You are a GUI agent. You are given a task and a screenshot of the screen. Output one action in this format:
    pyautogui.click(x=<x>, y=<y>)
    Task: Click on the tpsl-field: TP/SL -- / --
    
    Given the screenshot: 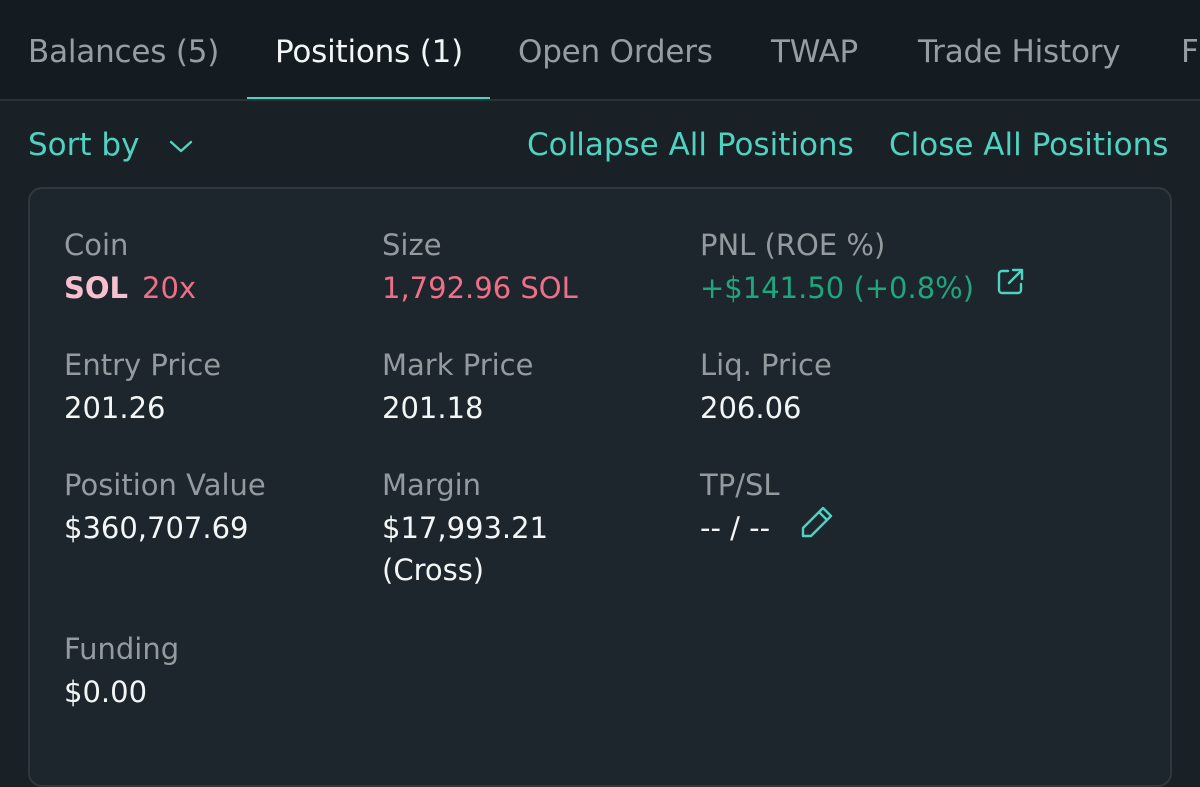 What is the action you would take?
    pyautogui.click(x=767, y=508)
    